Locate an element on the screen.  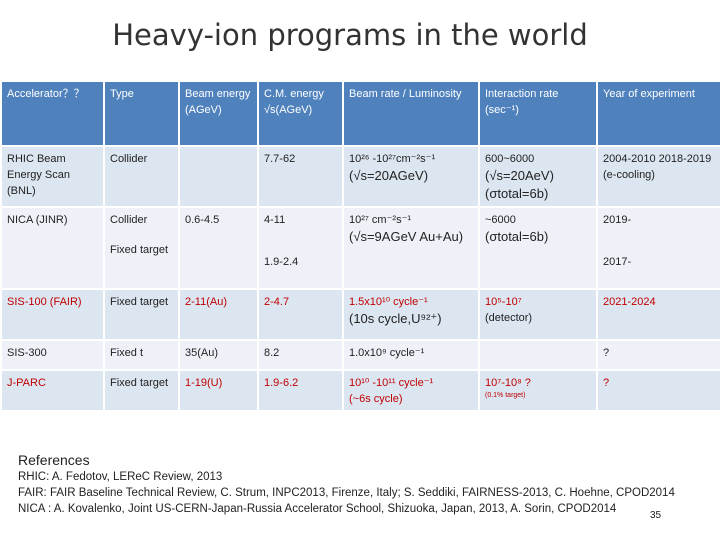
jparc-type: Fixed target is located at coordinates (141, 389).